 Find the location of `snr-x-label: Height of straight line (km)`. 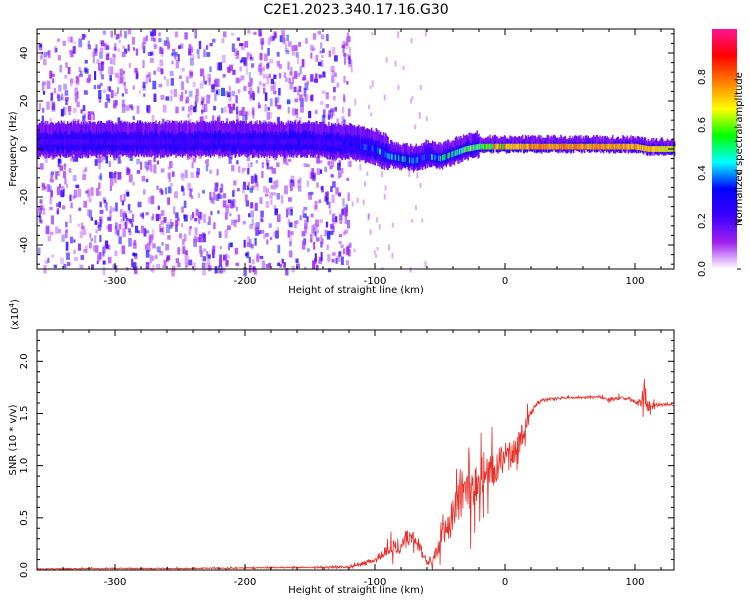

snr-x-label: Height of straight line (km) is located at coordinates (356, 590).